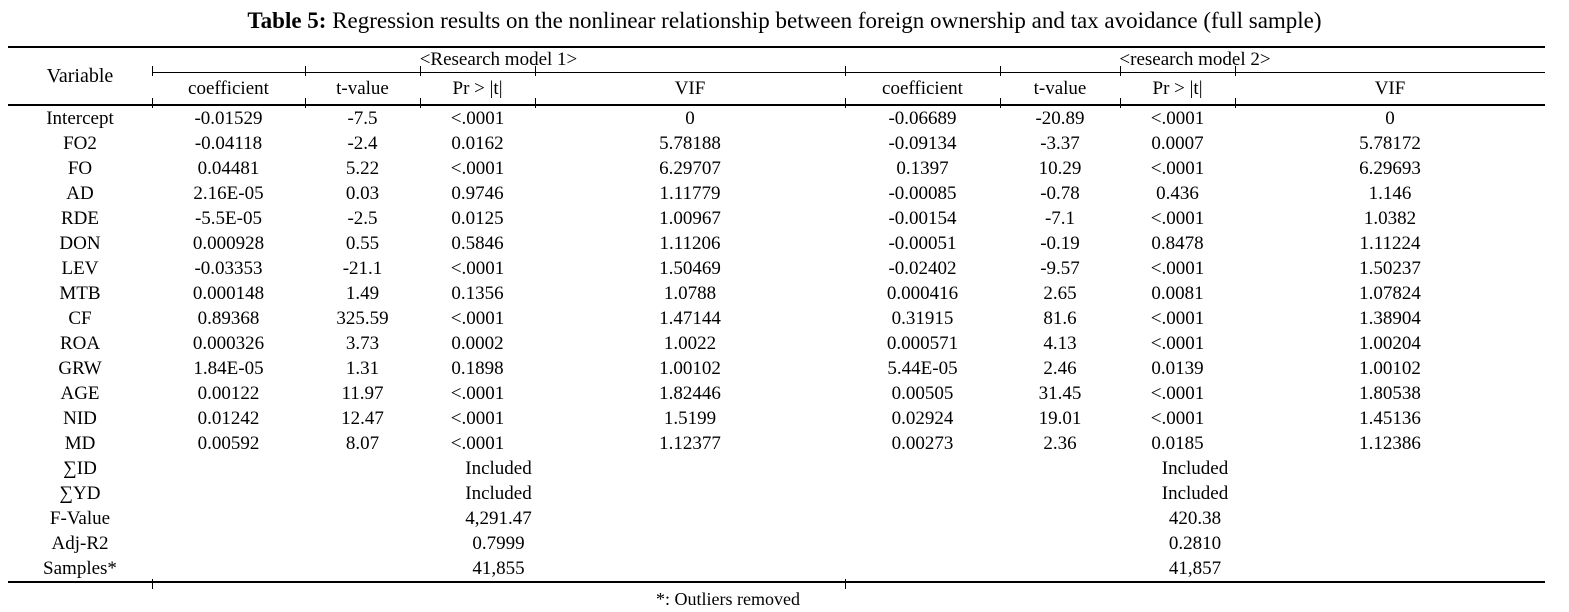 Image resolution: width=1569 pixels, height=612 pixels. Describe the element at coordinates (1390, 118) in the screenshot. I see `value-cell: 0` at that location.